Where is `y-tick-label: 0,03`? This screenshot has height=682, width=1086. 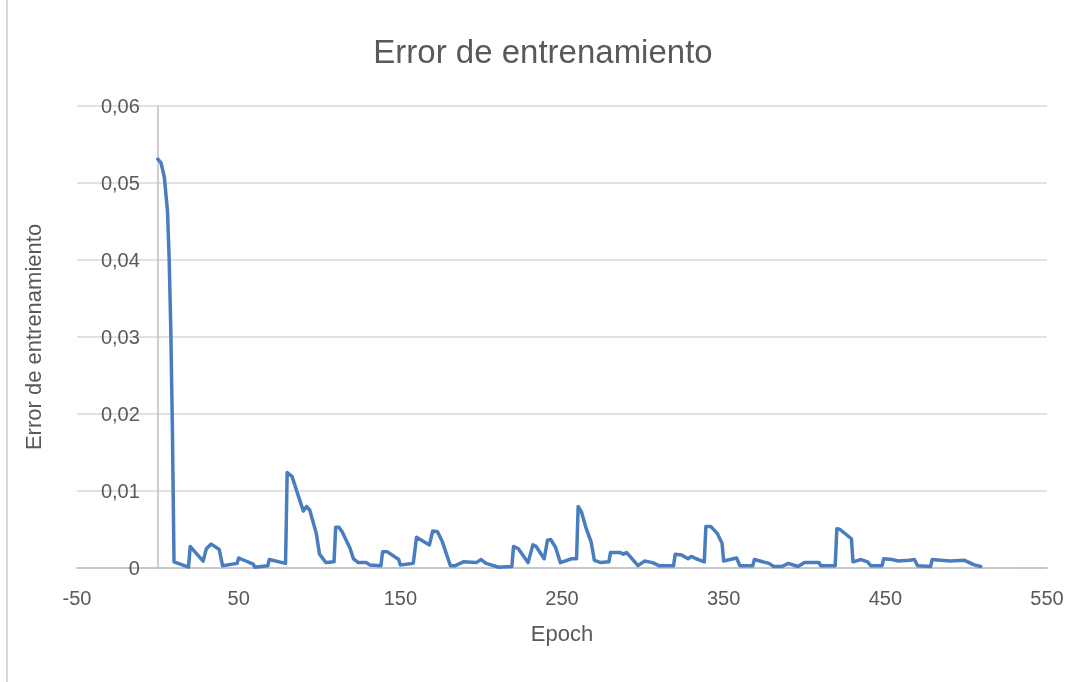
y-tick-label: 0,03 is located at coordinates (120, 337).